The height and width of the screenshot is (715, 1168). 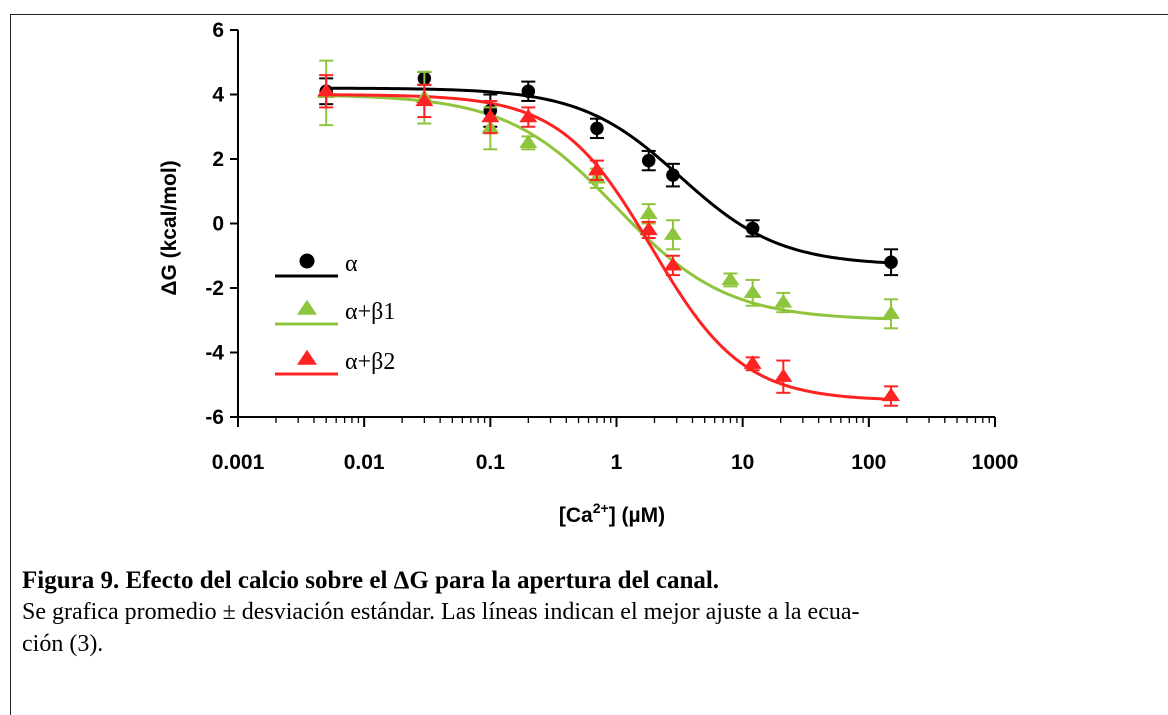 What do you see at coordinates (335, 313) in the screenshot?
I see `legend: α α+β1 α+β2` at bounding box center [335, 313].